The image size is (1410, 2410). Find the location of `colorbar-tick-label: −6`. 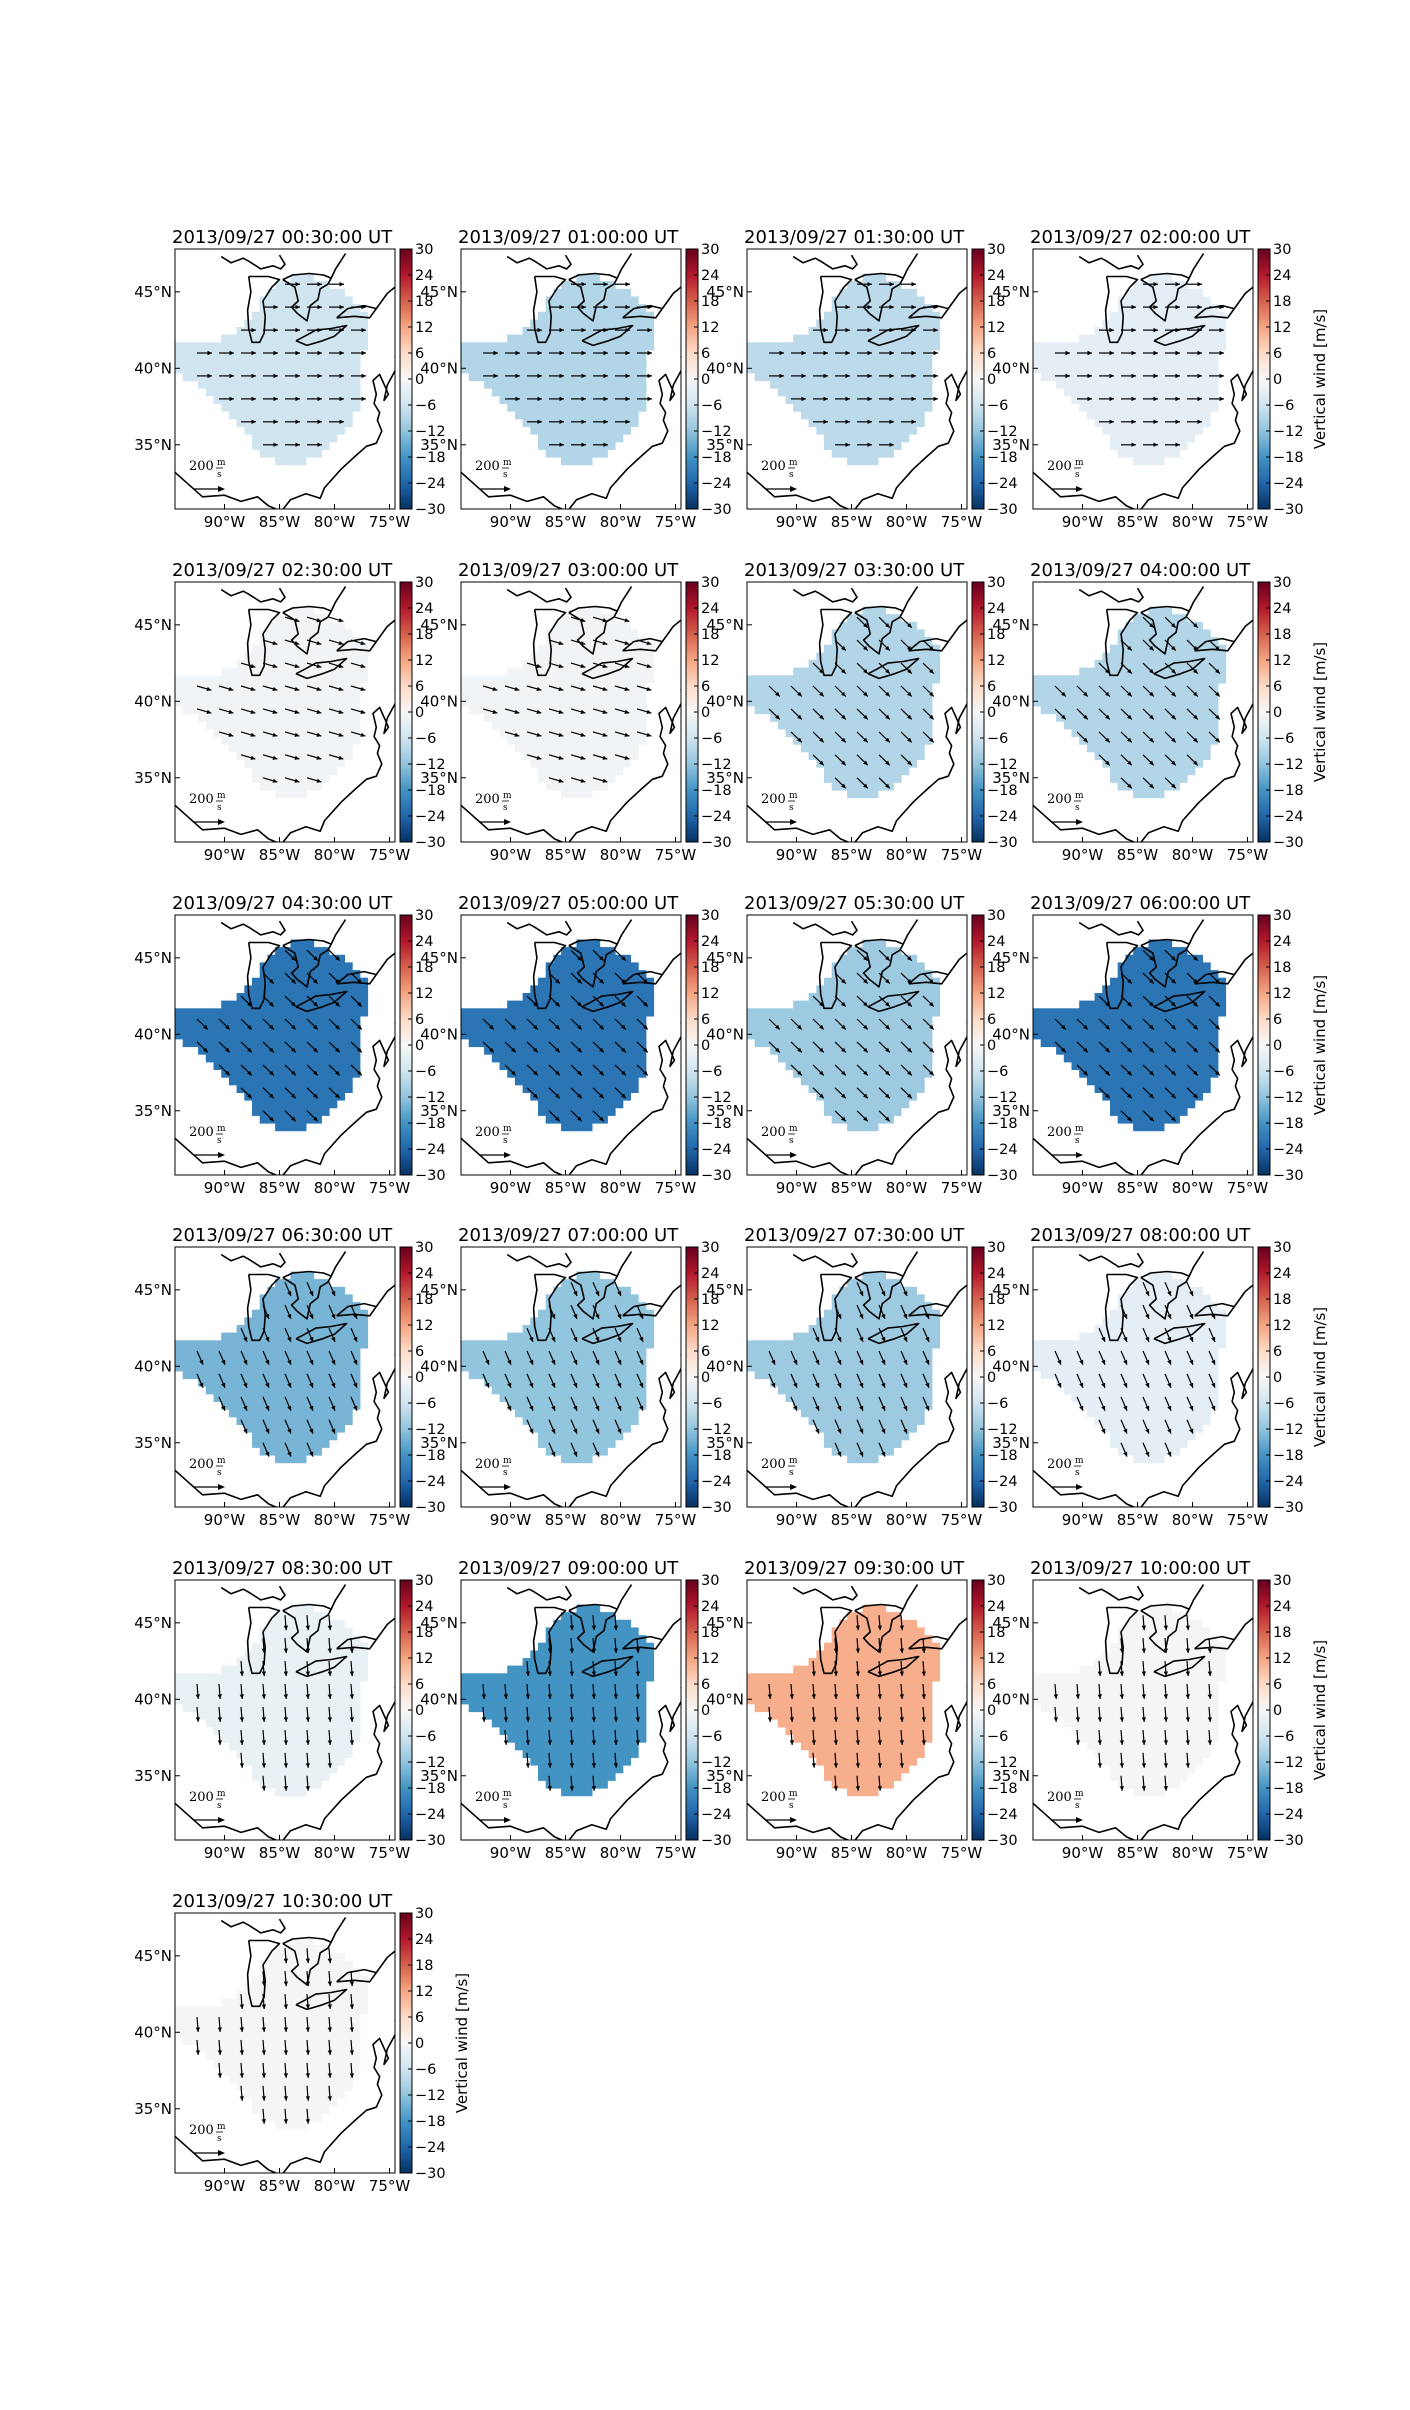

colorbar-tick-label: −6 is located at coordinates (425, 739).